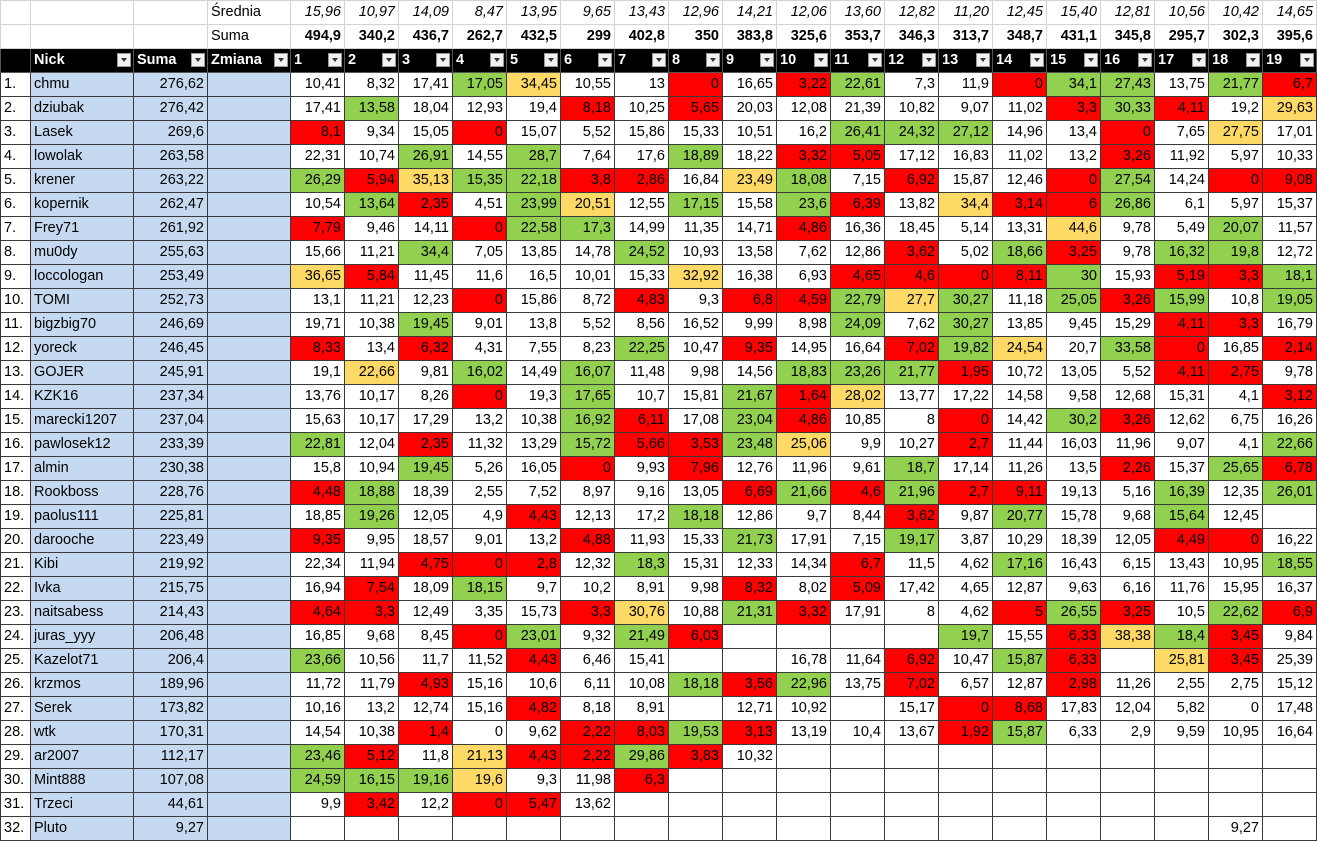 The image size is (1317, 841). I want to click on rank: 24., so click(15, 636).